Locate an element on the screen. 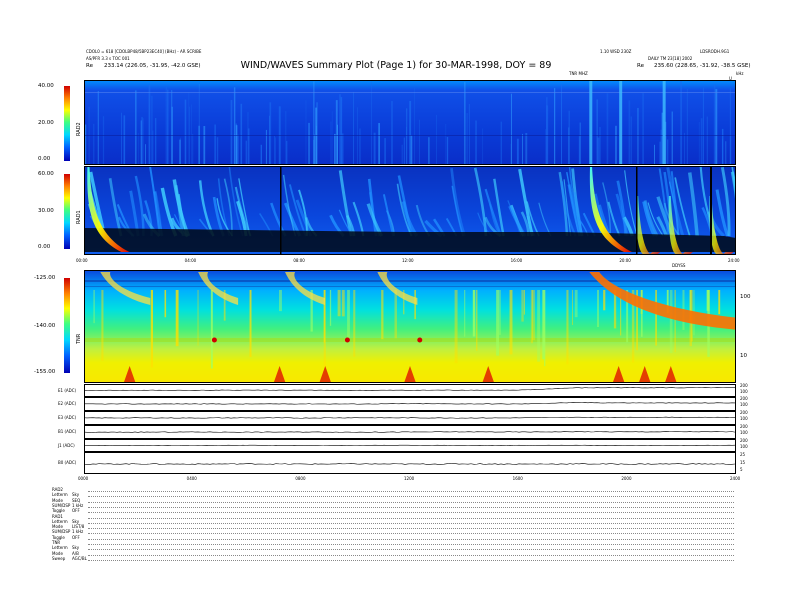  footer-row-value: SEQ is located at coordinates (76, 500).